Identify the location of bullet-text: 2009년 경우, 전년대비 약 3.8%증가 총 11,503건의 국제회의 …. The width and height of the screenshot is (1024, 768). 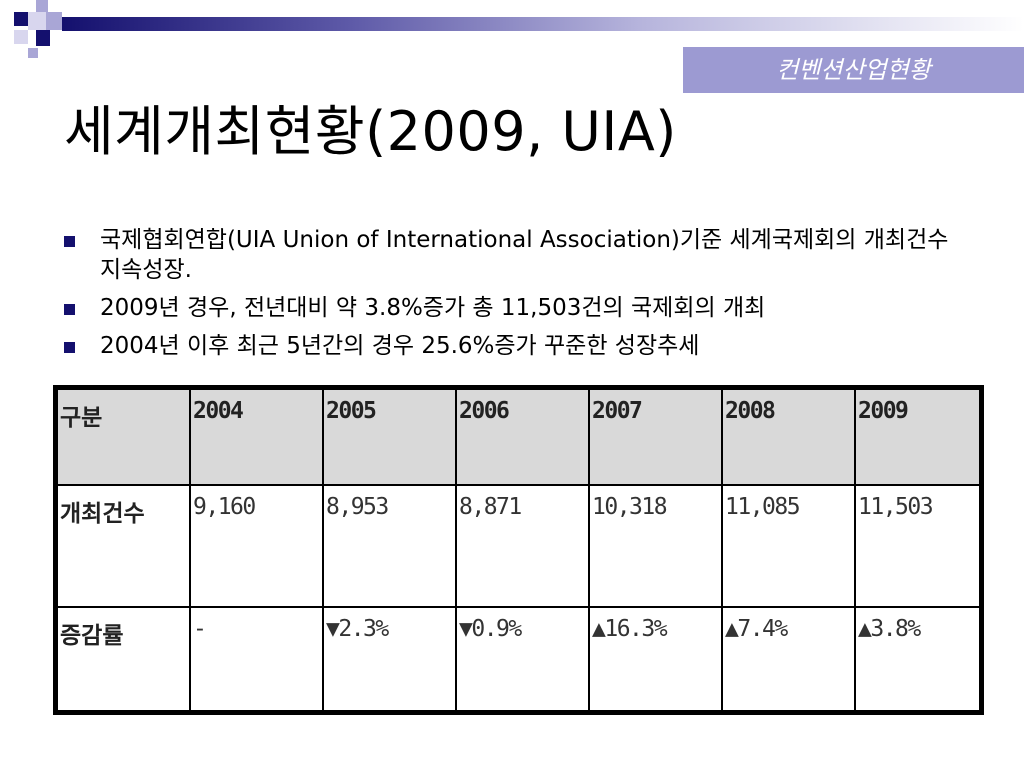
(433, 308).